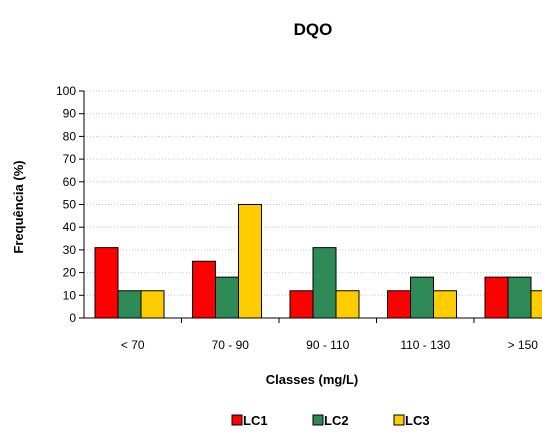 Image resolution: width=542 pixels, height=434 pixels. Describe the element at coordinates (70, 114) in the screenshot. I see `y-tick-label-90: 90` at that location.